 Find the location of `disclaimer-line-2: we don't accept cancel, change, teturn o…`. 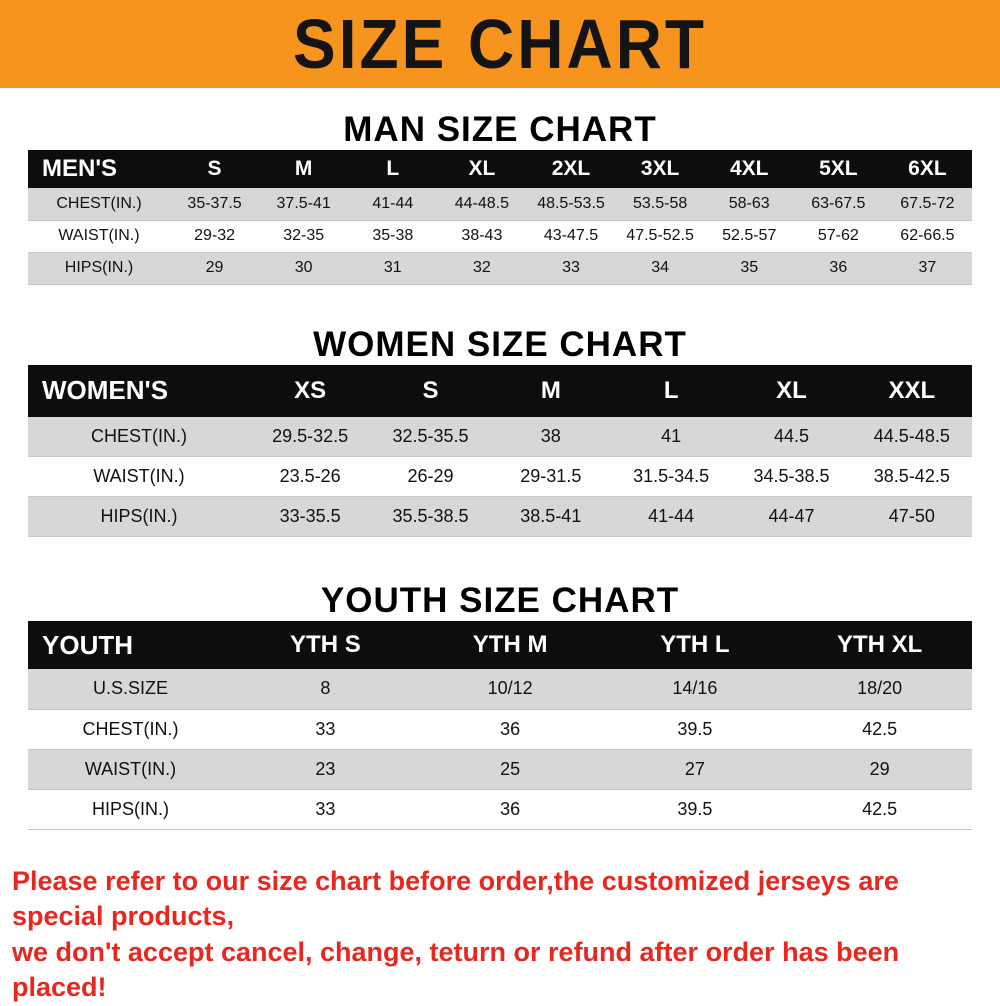

disclaimer-line-2: we don't accept cancel, change, teturn o… is located at coordinates (500, 970).